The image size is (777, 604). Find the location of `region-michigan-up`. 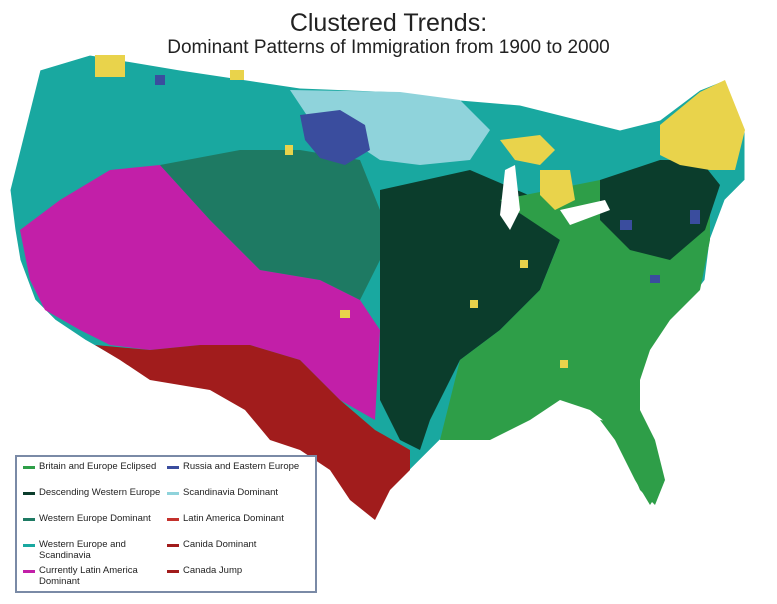

region-michigan-up is located at coordinates (527, 150).